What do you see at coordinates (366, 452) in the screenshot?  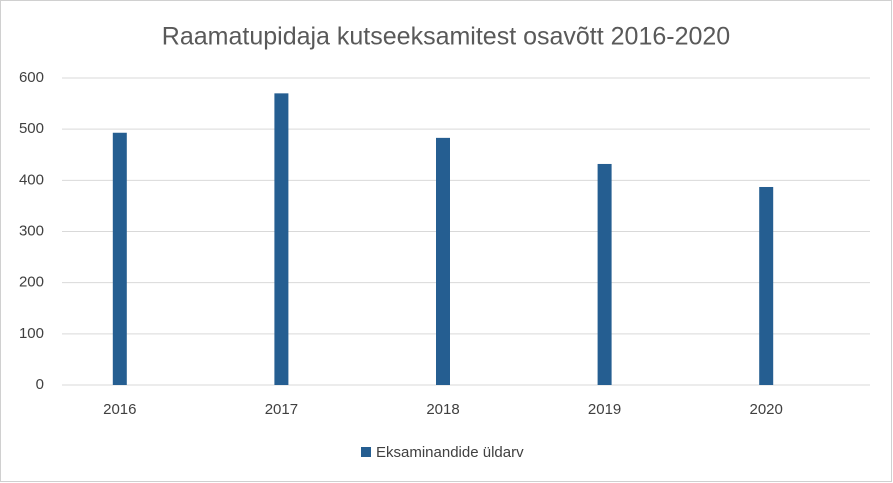 I see `legend-swatch` at bounding box center [366, 452].